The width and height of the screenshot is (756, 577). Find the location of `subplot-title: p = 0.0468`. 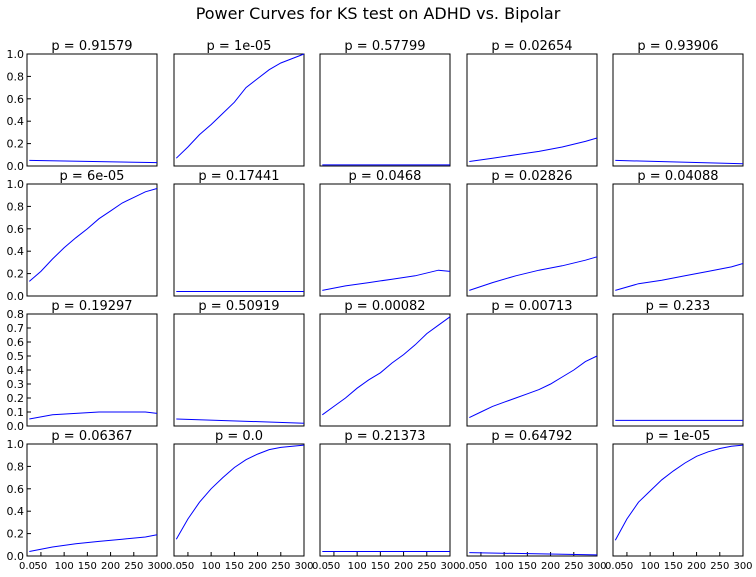

subplot-title: p = 0.0468 is located at coordinates (385, 176).